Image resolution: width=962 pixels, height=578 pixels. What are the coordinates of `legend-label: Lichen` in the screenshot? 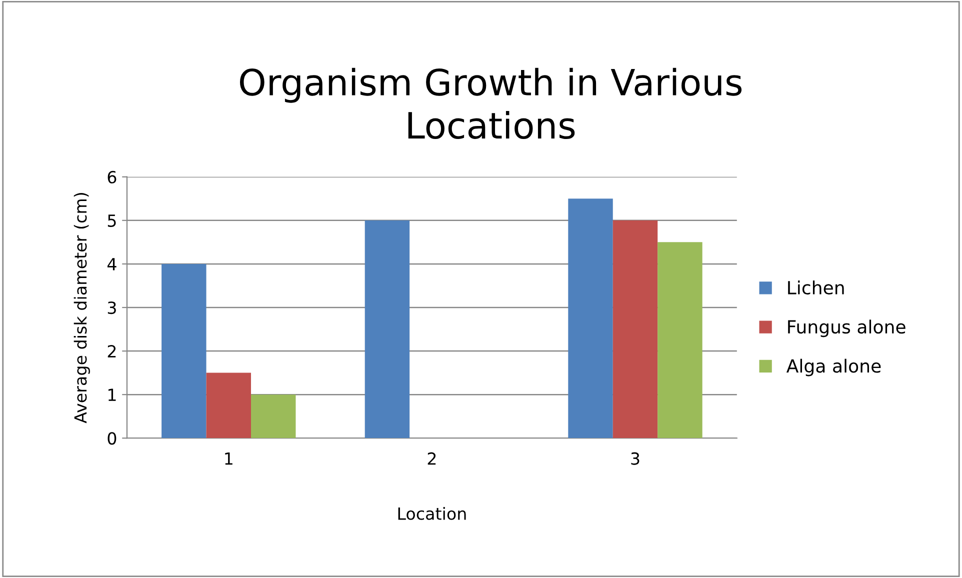 It's located at (816, 287).